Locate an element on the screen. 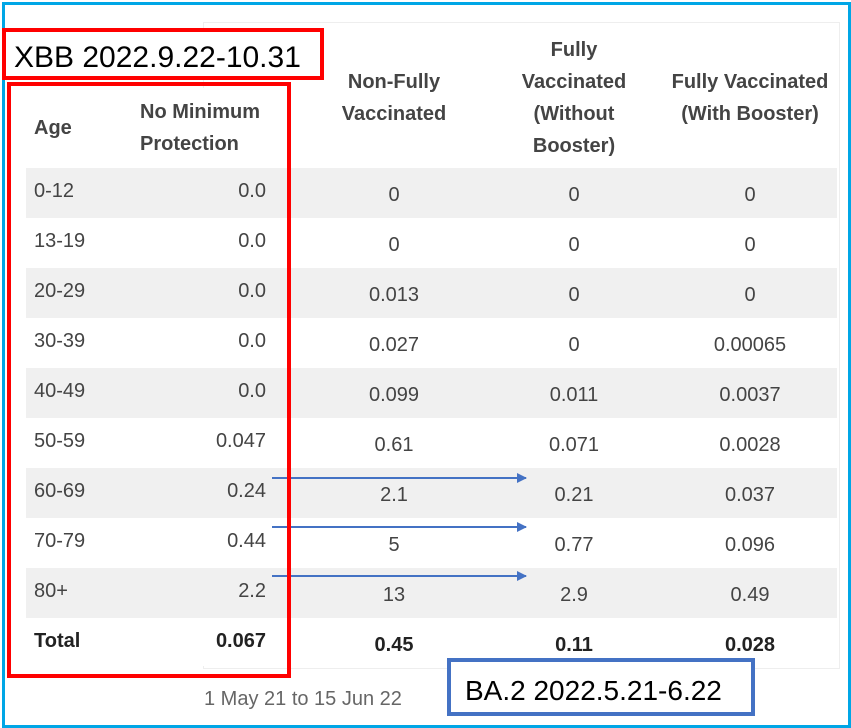  cell-with-booster: 0.00065 is located at coordinates (750, 345).